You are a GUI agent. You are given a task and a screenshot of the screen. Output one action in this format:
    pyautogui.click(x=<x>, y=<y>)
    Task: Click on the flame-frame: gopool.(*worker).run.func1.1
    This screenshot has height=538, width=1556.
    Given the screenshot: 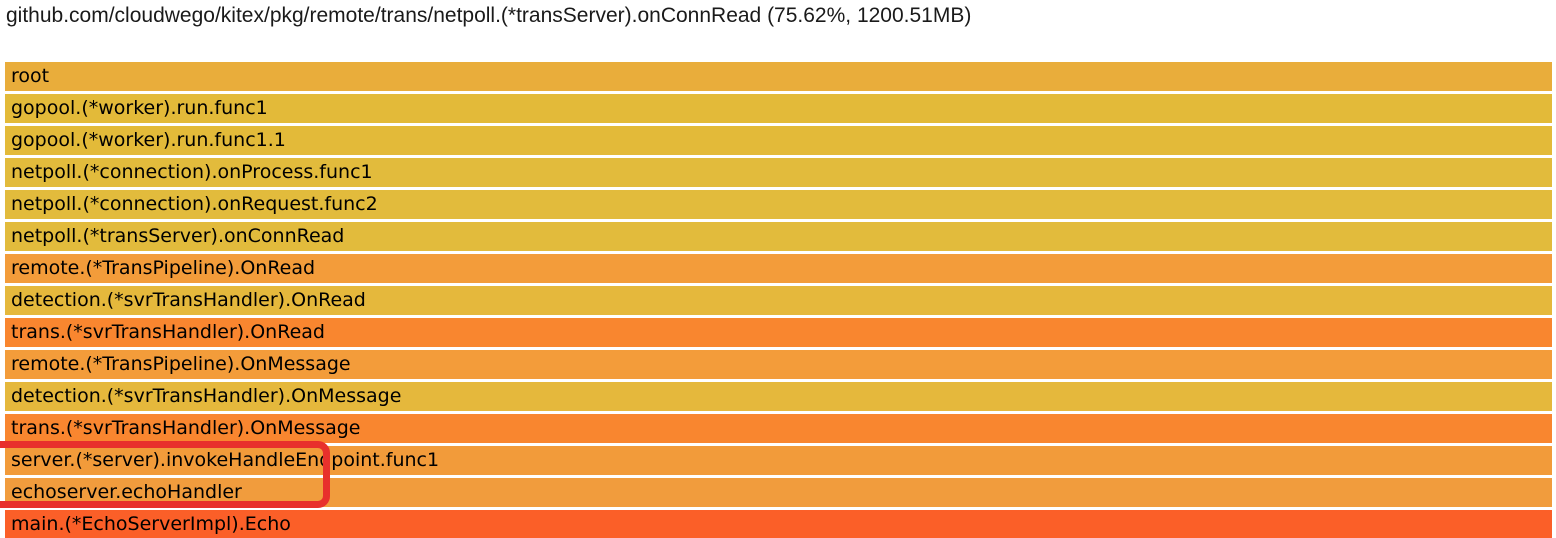 What is the action you would take?
    pyautogui.click(x=778, y=140)
    